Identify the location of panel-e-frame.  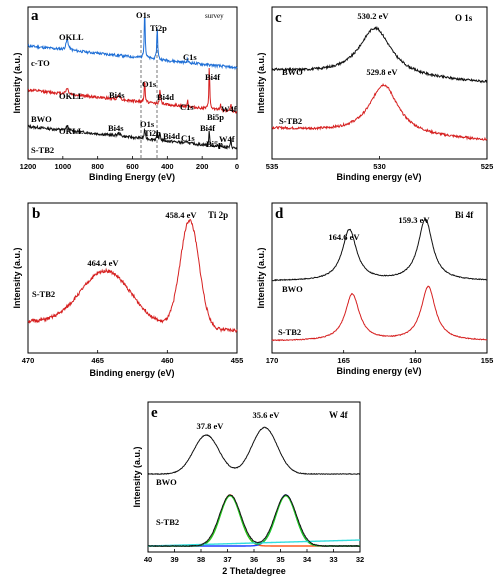
(254, 477).